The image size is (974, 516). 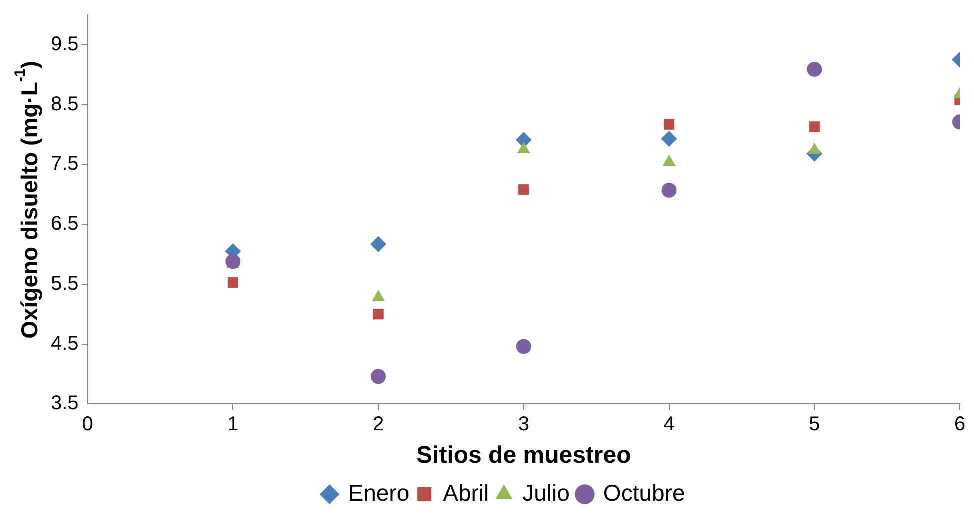 I want to click on x-tick-label: 3, so click(x=524, y=425).